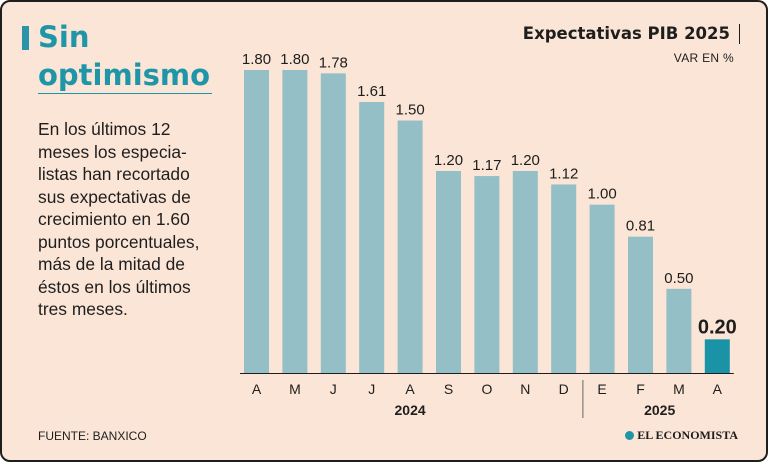  Describe the element at coordinates (125, 93) in the screenshot. I see `headline-divider` at that location.